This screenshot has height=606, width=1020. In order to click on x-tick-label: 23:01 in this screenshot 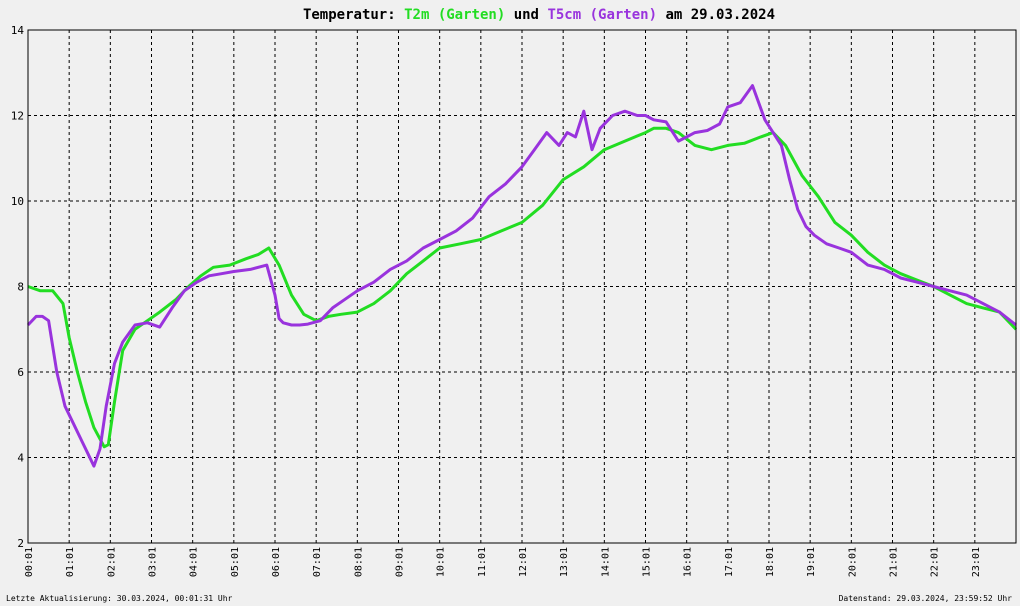, I will do `click(976, 562)`.